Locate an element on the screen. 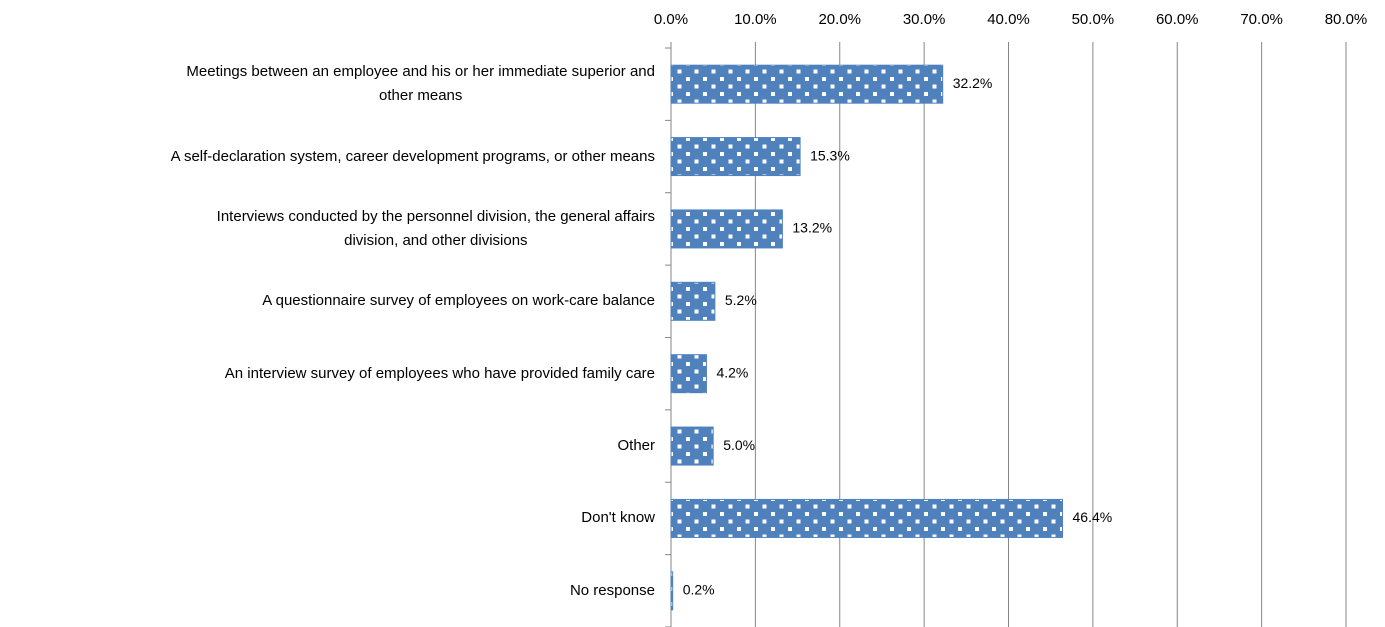 The image size is (1385, 627). x-tick-label: 0.0% is located at coordinates (671, 19).